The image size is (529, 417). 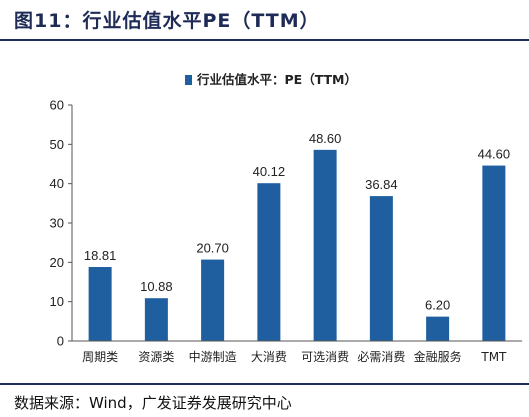 What do you see at coordinates (188, 80) in the screenshot?
I see `legend-swatch` at bounding box center [188, 80].